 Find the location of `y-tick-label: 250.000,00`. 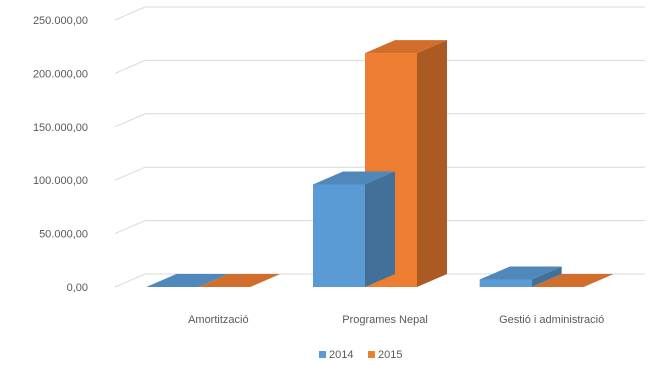

y-tick-label: 250.000,00 is located at coordinates (60, 21).